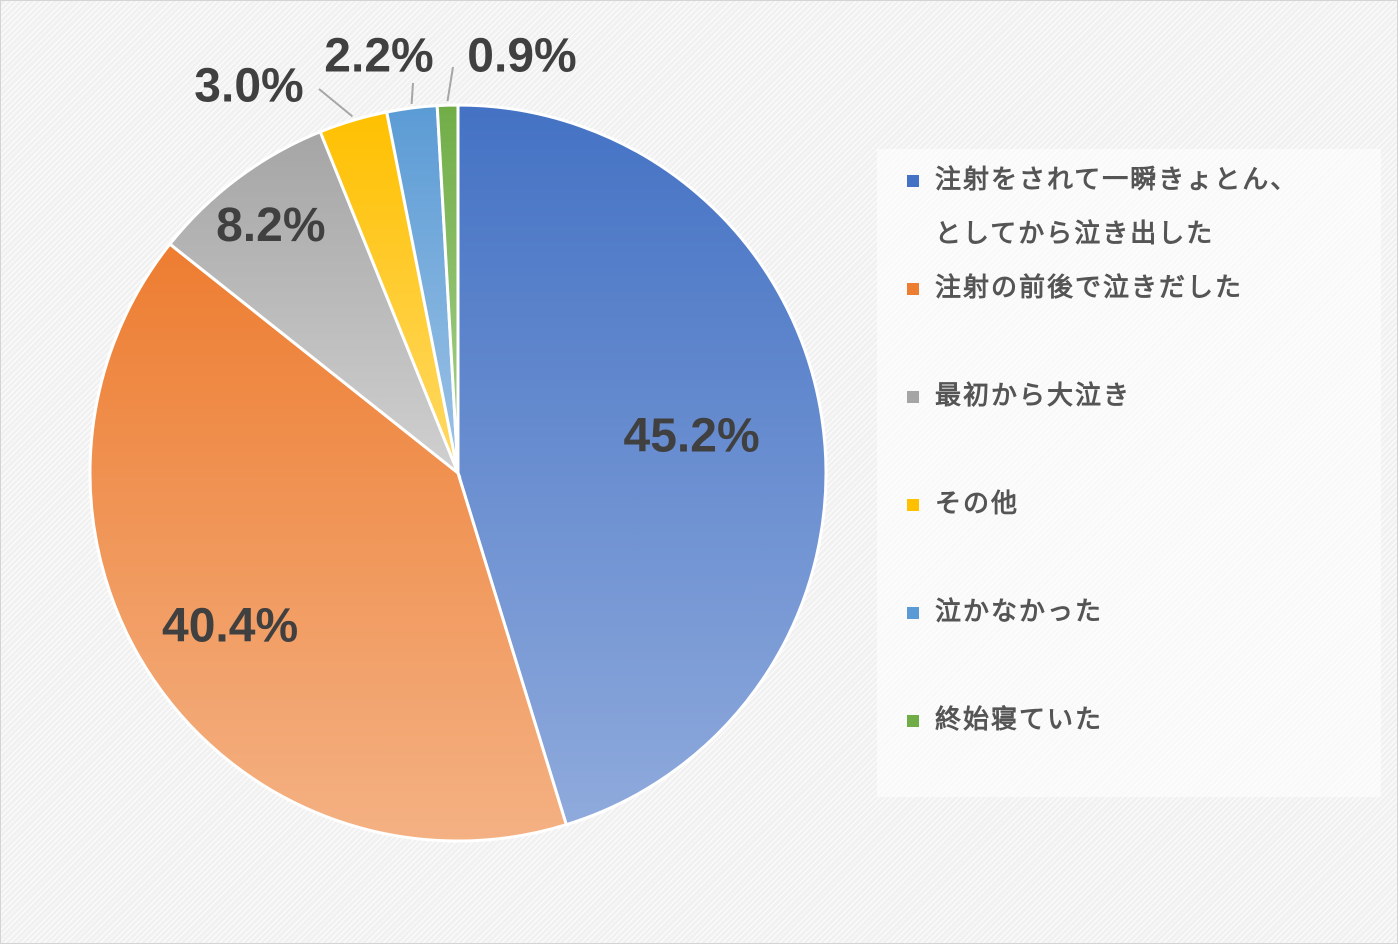 The width and height of the screenshot is (1398, 945). I want to click on legend-item-2: 注射の前後で泣きだした, so click(1139, 288).